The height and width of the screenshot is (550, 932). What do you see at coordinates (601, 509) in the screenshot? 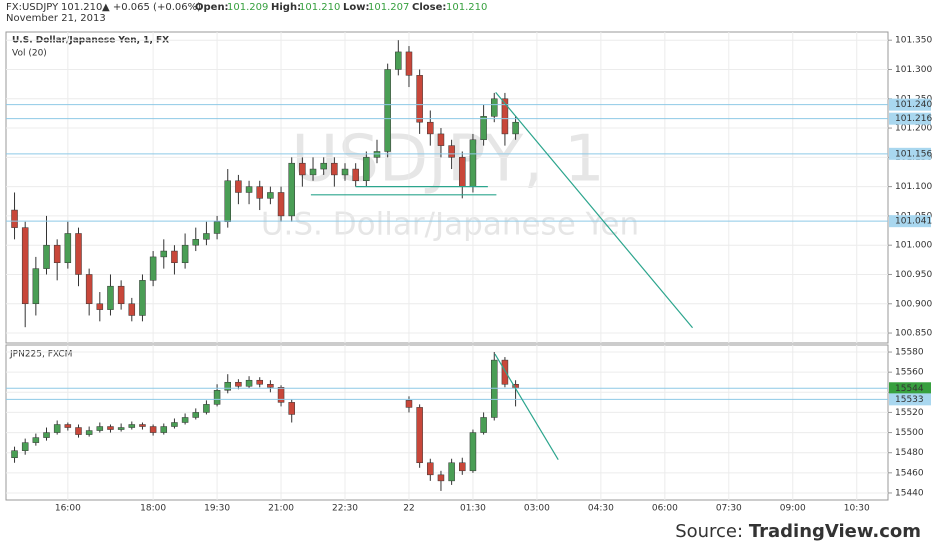
I see `x-tick-label: 04:30` at bounding box center [601, 509].